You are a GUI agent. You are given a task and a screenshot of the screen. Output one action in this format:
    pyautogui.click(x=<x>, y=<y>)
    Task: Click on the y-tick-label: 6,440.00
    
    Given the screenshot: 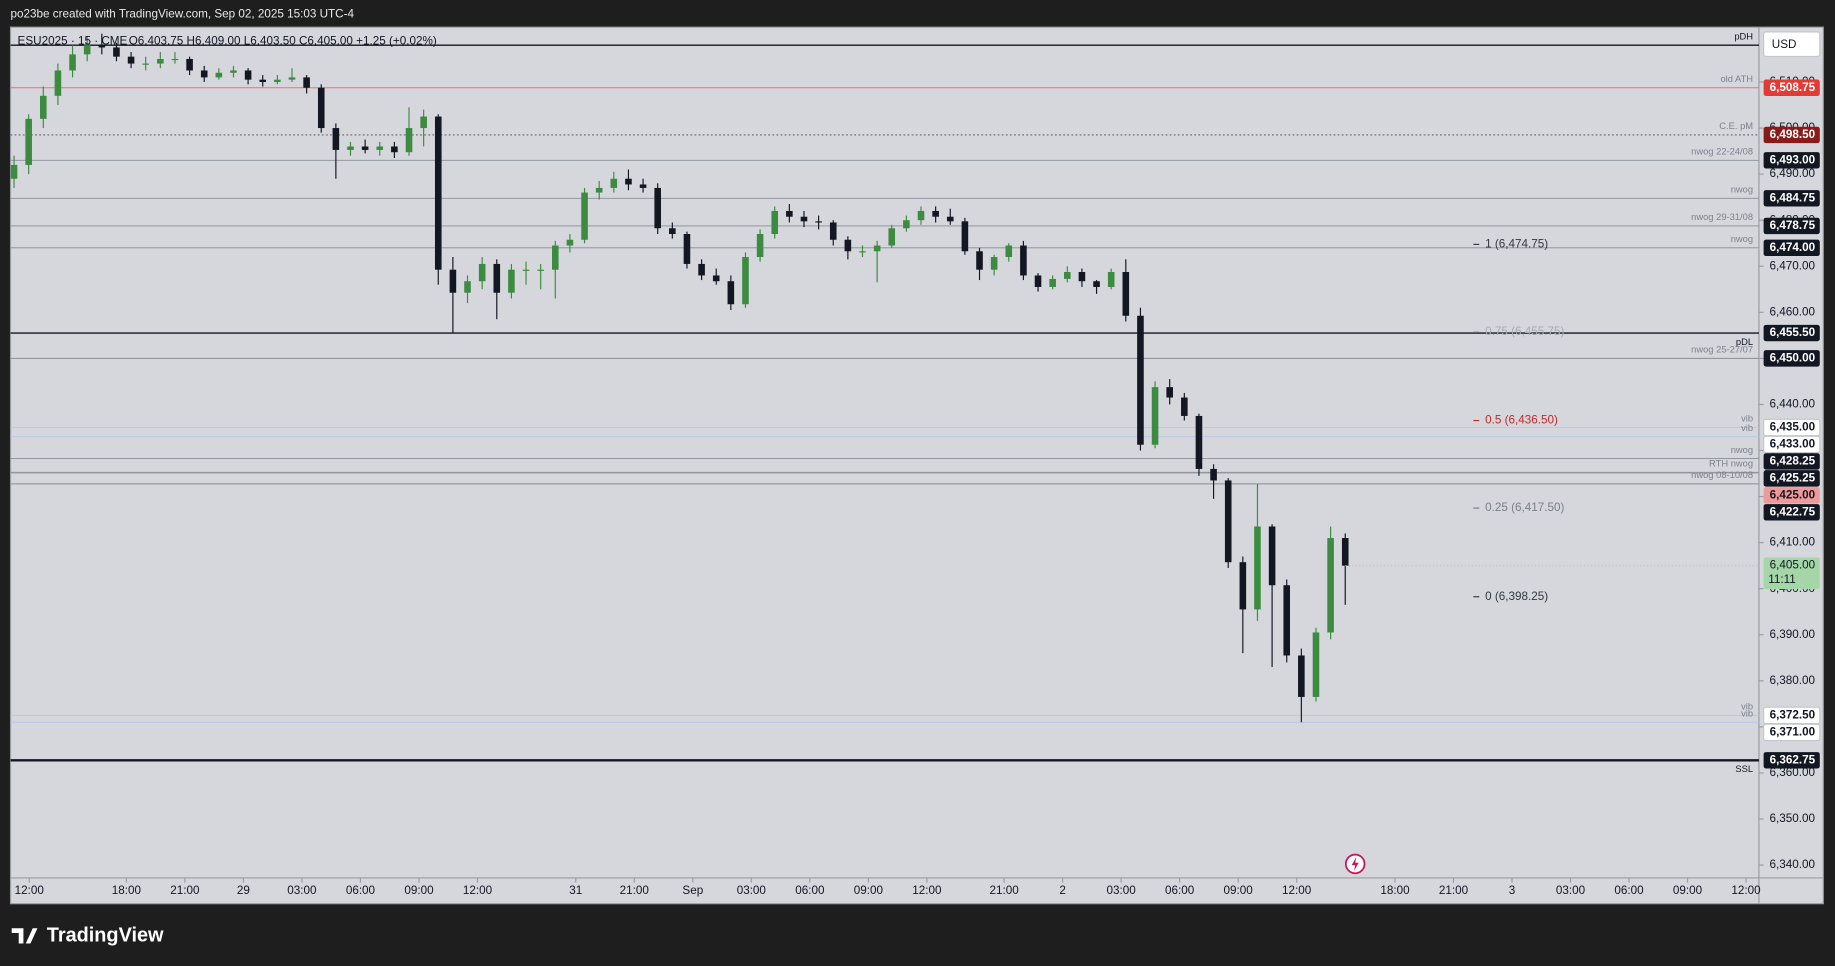 What is the action you would take?
    pyautogui.click(x=1792, y=404)
    